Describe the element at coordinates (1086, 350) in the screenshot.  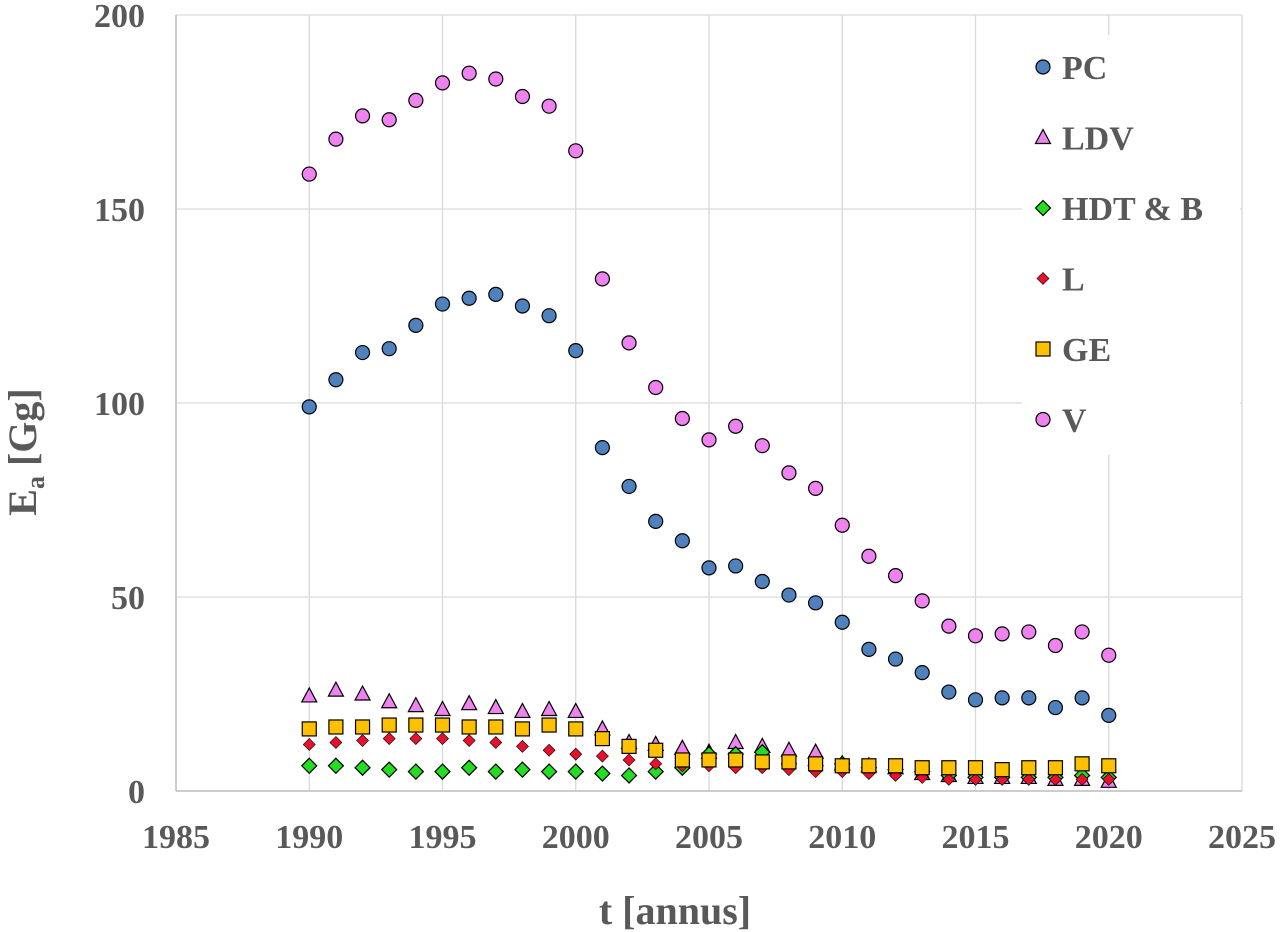
I see `legend-label-ge: GE` at that location.